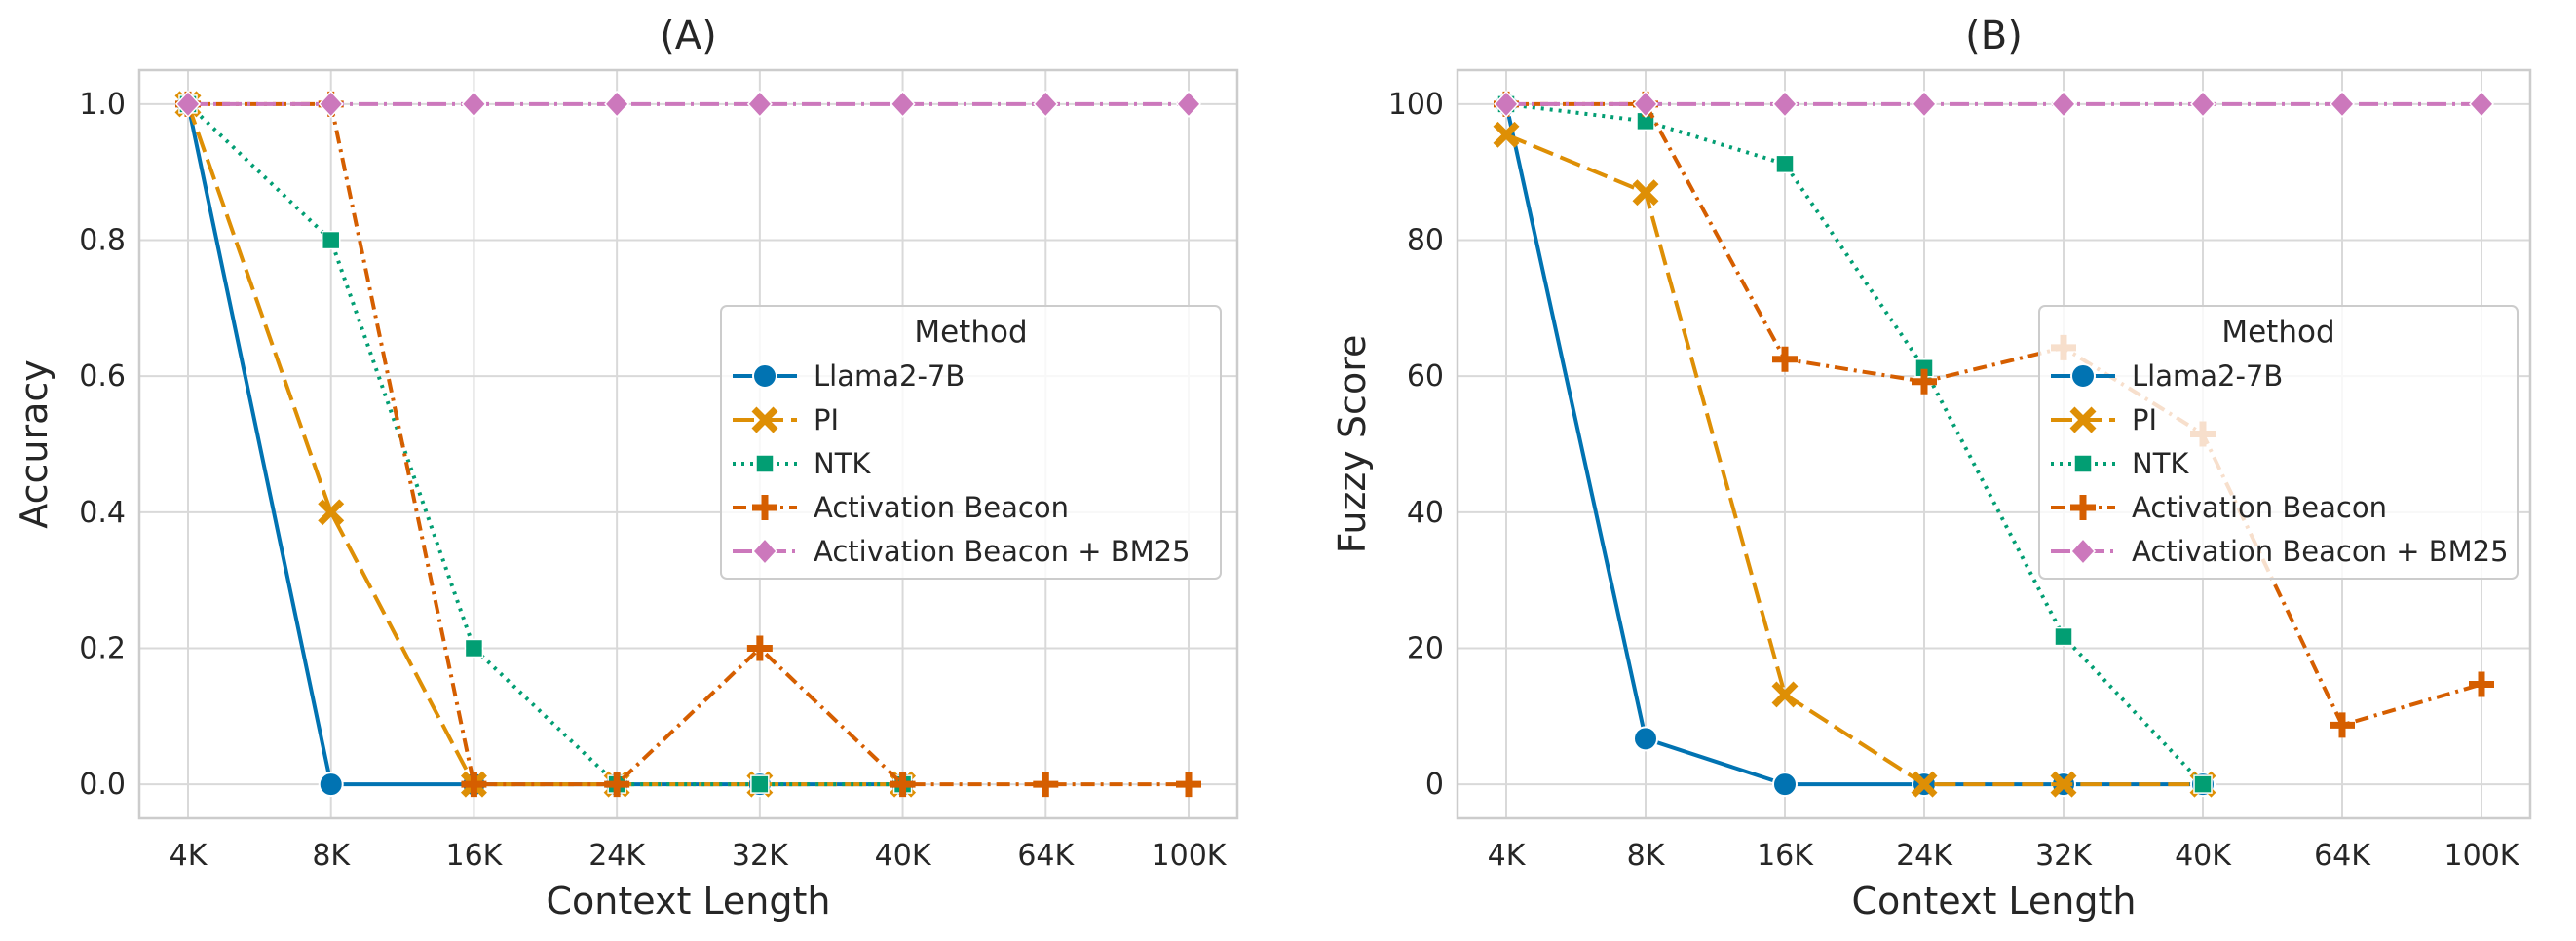 The image size is (2576, 941). Describe the element at coordinates (102, 785) in the screenshot. I see `y-tick-label: 0.0` at that location.